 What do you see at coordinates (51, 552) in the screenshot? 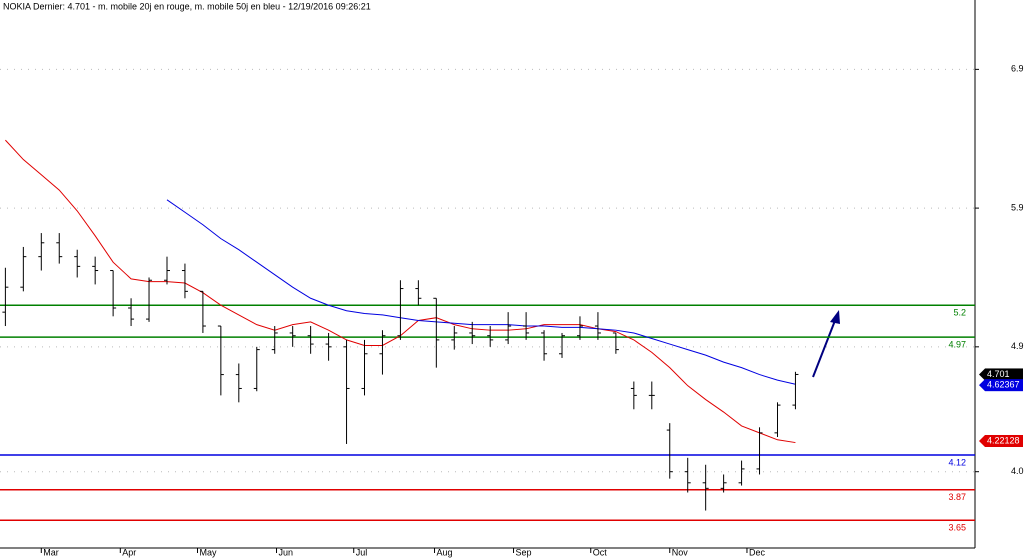
I see `x-tick-label: Mar` at bounding box center [51, 552].